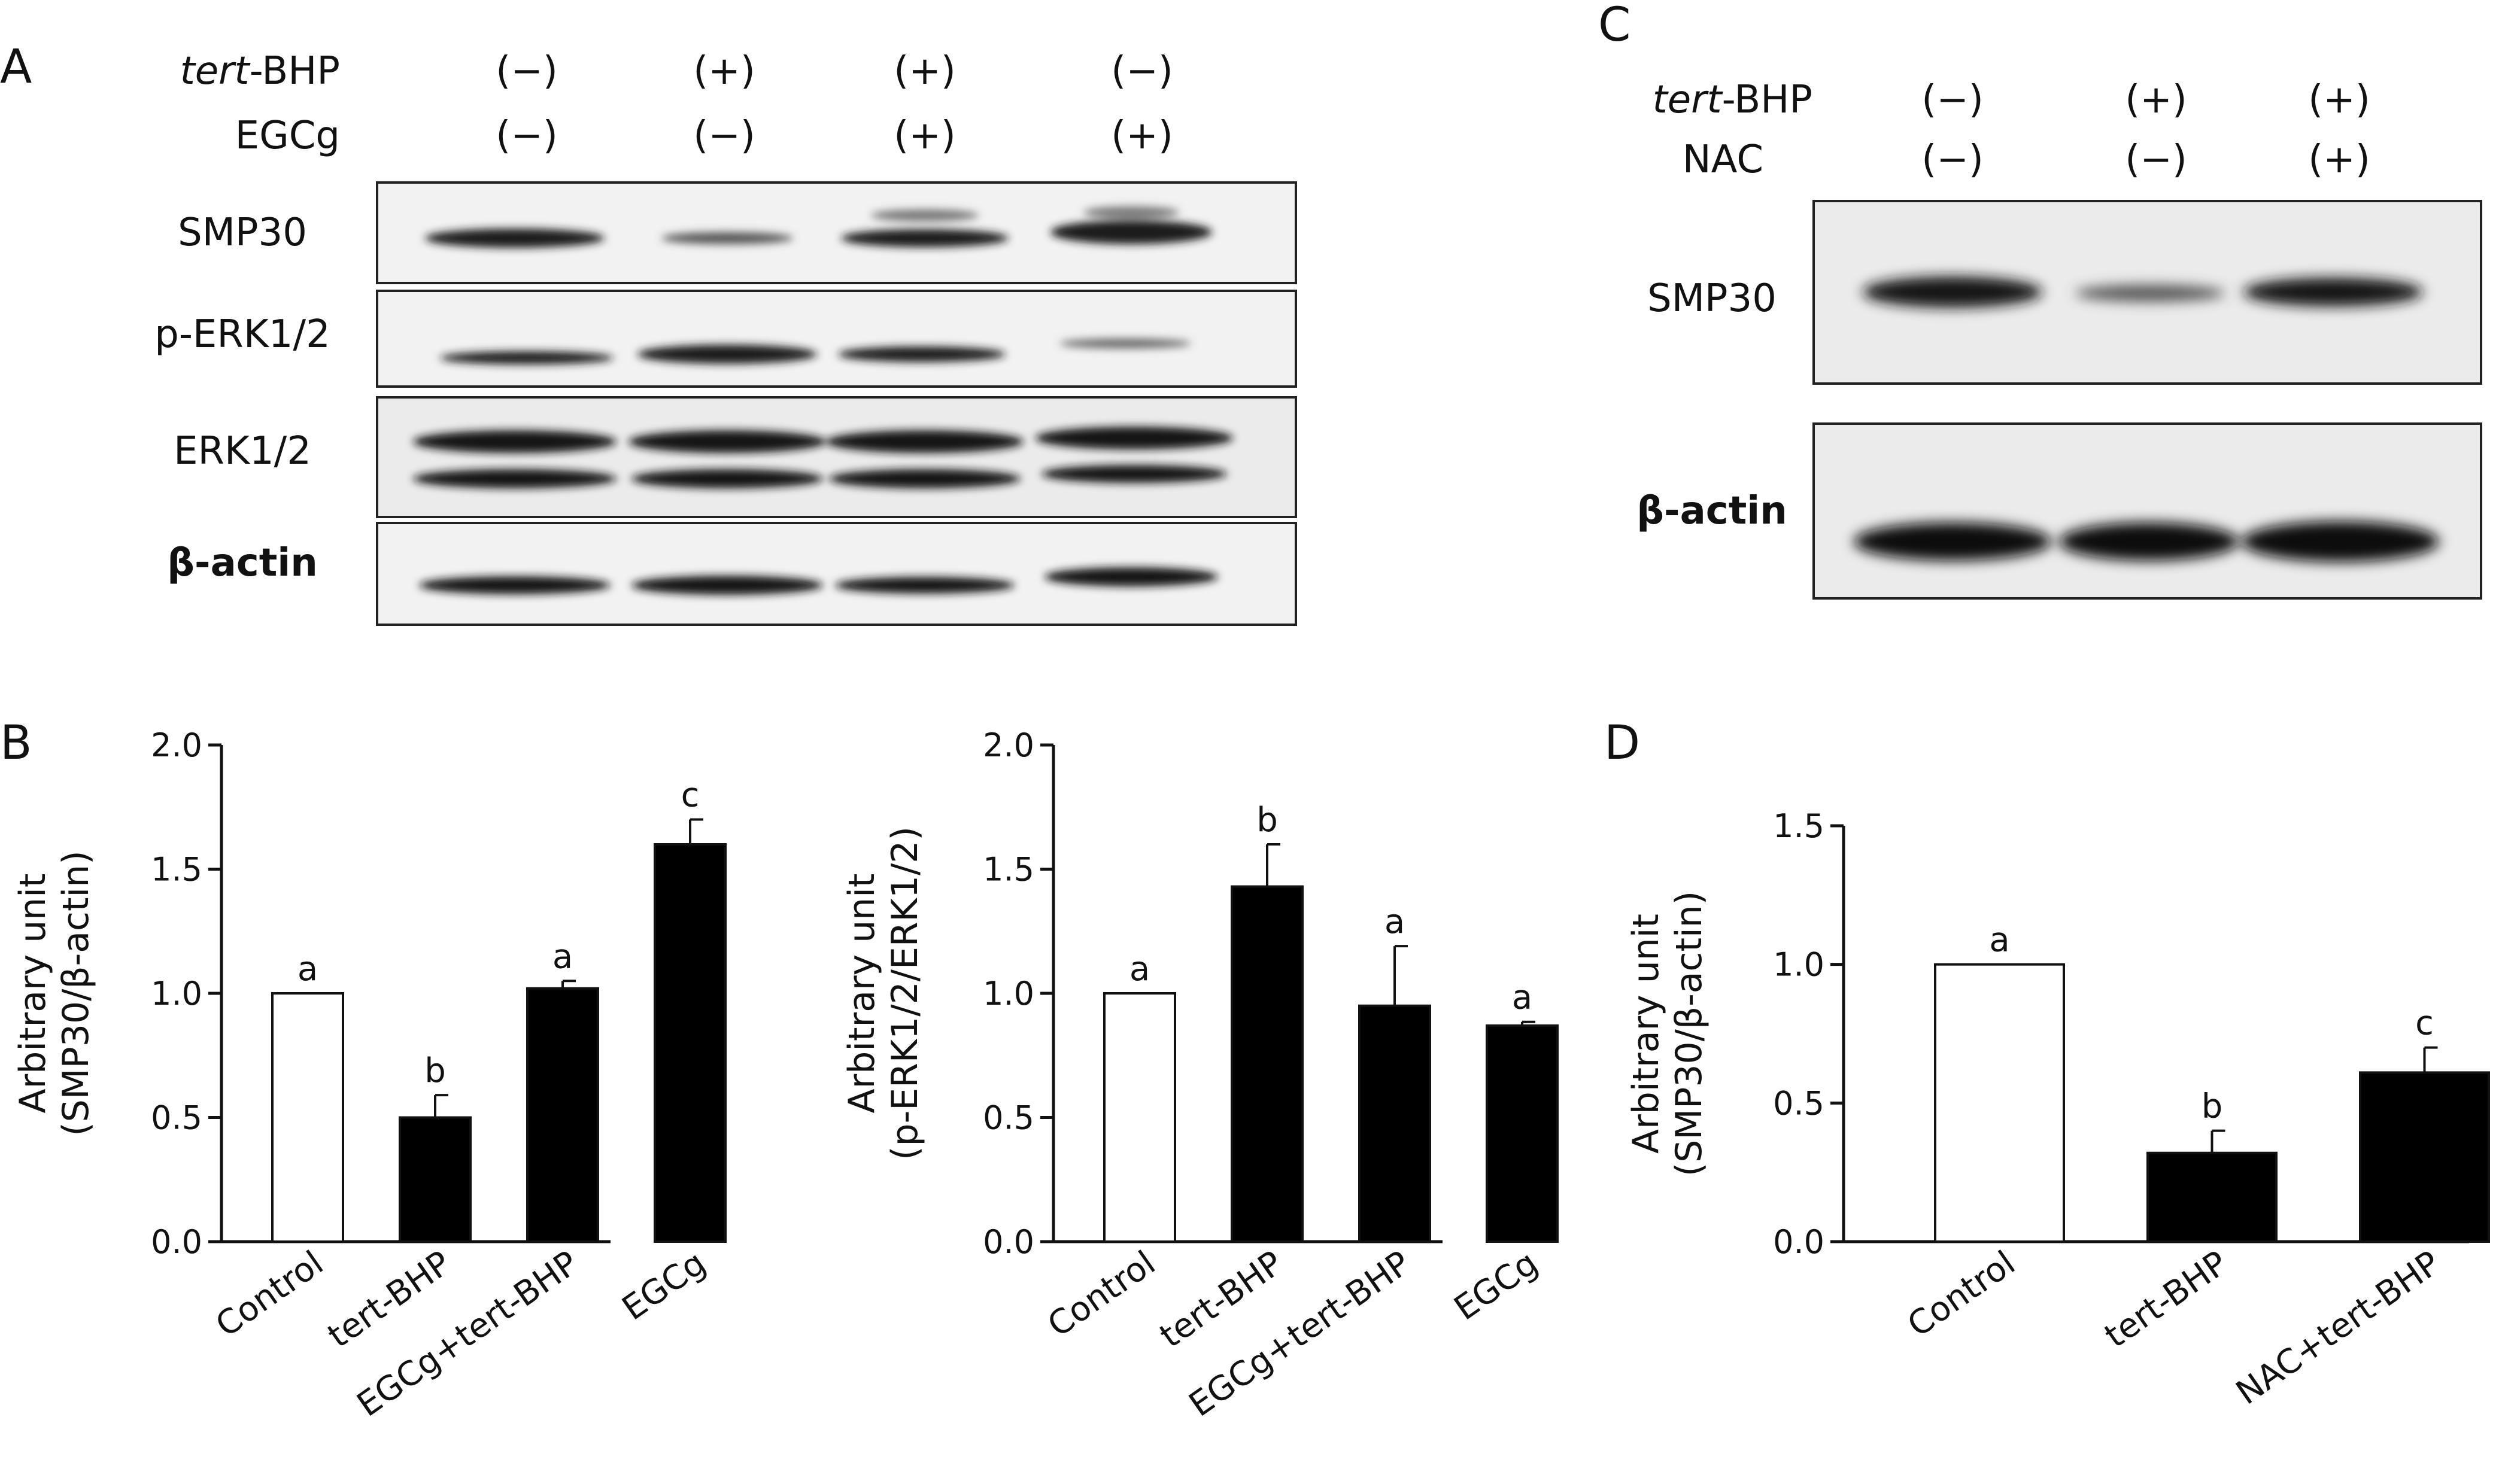 This screenshot has height=1484, width=2499. What do you see at coordinates (2147, 511) in the screenshot?
I see `blot-bactin-c` at bounding box center [2147, 511].